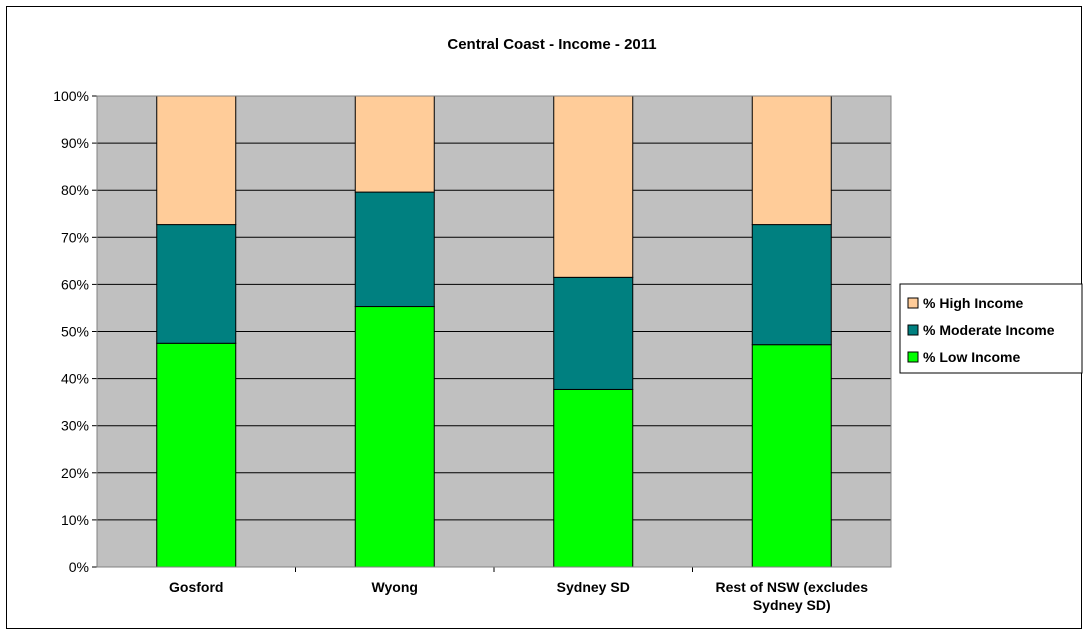 Image resolution: width=1090 pixels, height=637 pixels. Describe the element at coordinates (75, 379) in the screenshot. I see `y-tick-label: 40%` at that location.